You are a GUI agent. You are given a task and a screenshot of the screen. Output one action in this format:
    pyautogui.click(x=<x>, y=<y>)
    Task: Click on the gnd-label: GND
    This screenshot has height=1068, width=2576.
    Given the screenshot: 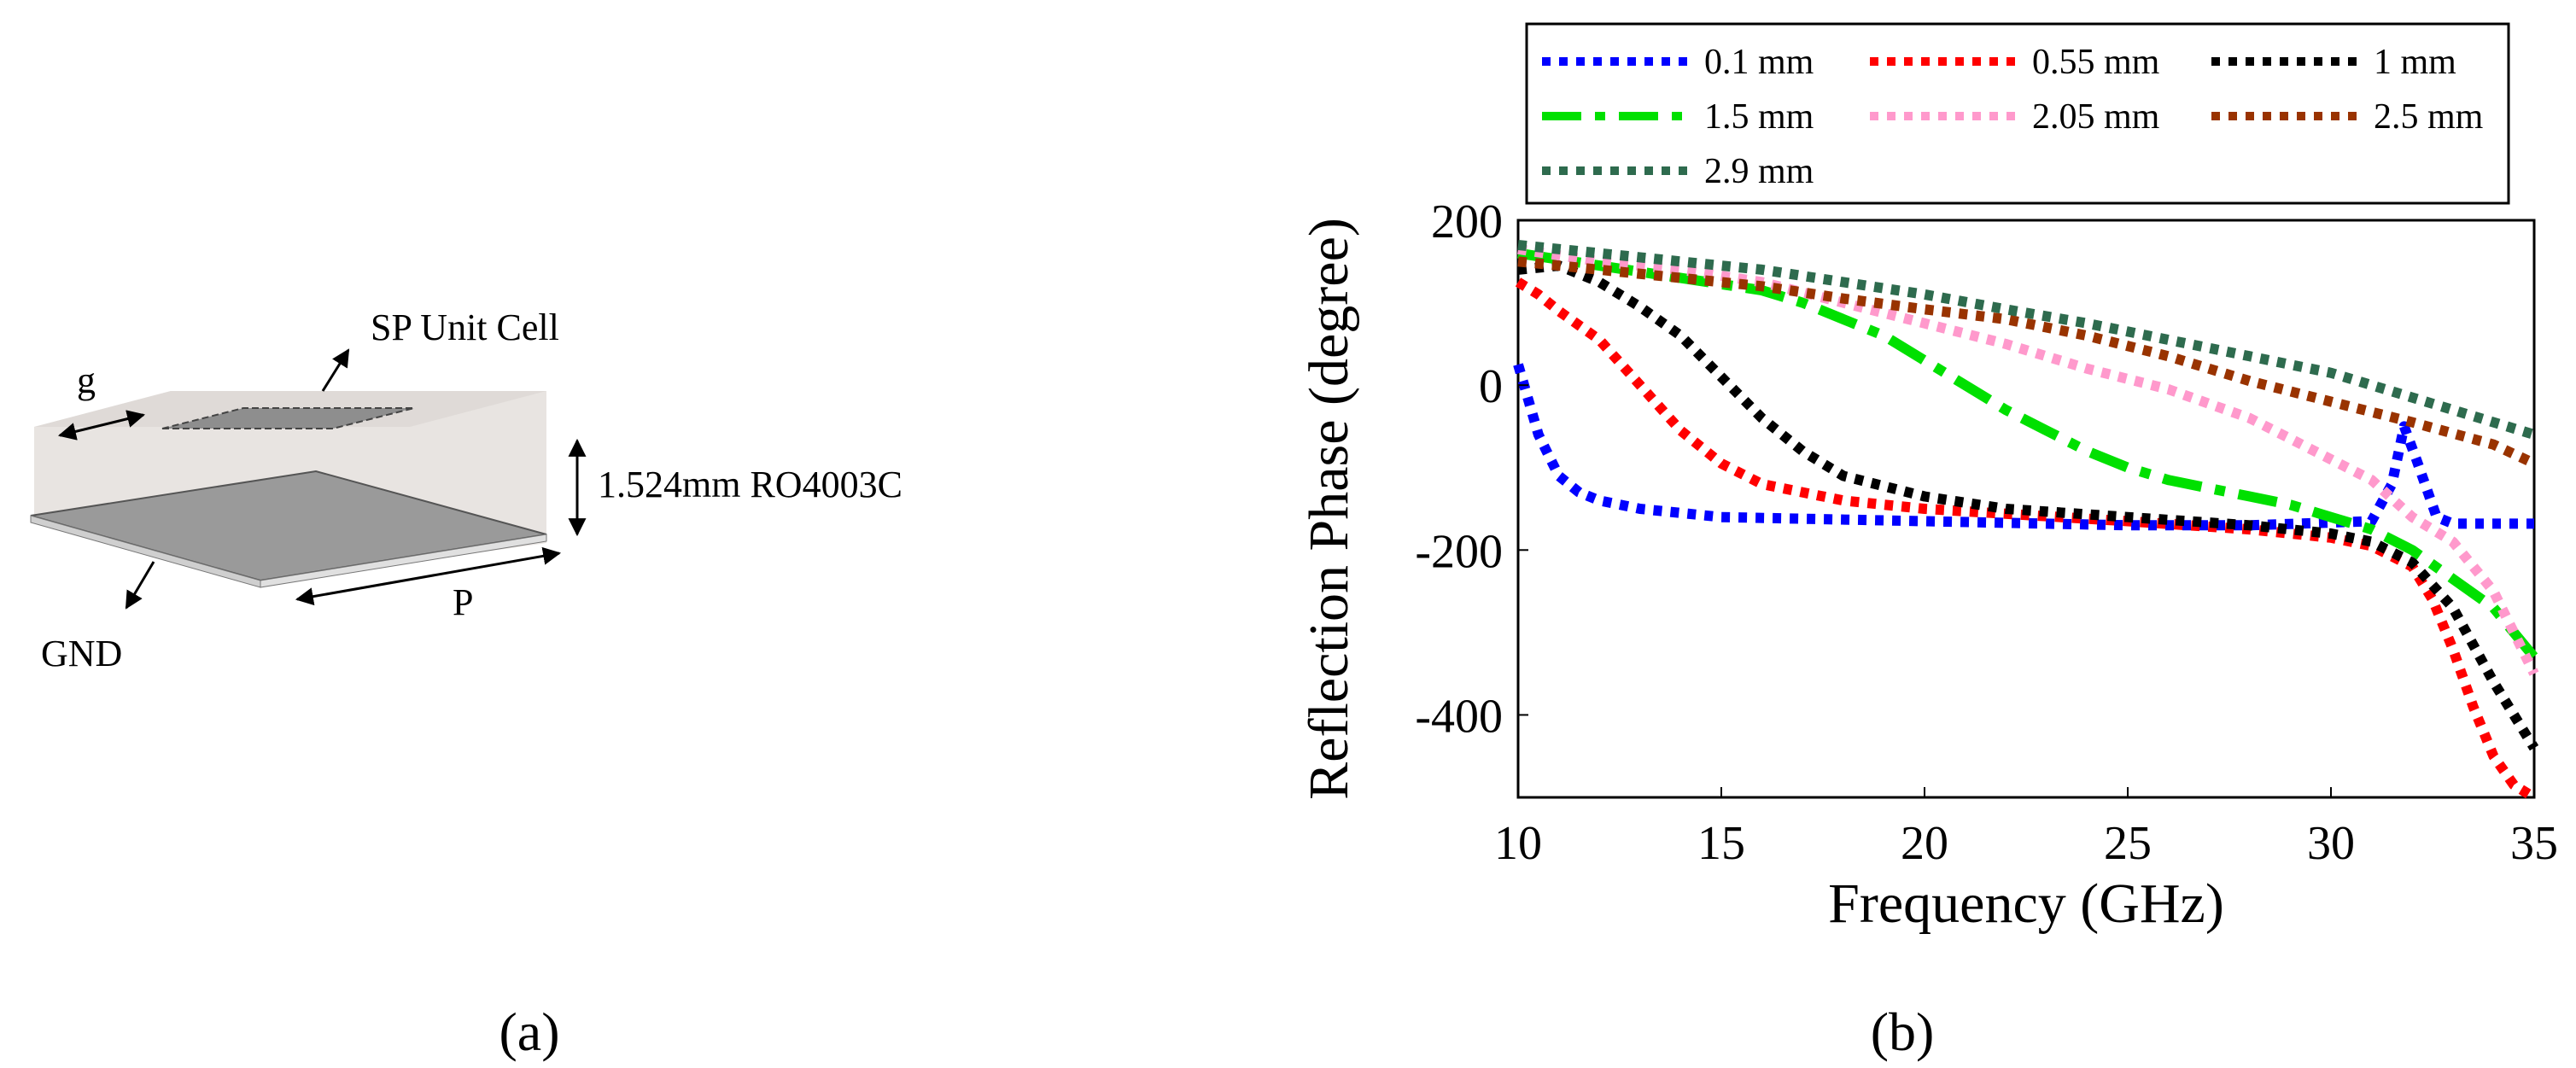 What is the action you would take?
    pyautogui.click(x=81, y=654)
    